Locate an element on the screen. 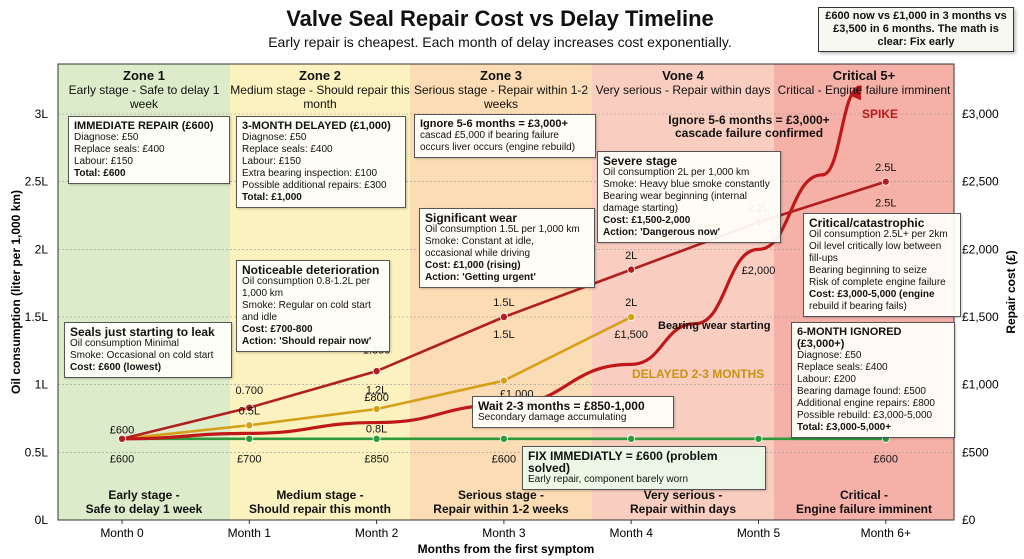 The height and width of the screenshot is (559, 1024). point-label: 2L is located at coordinates (631, 303).